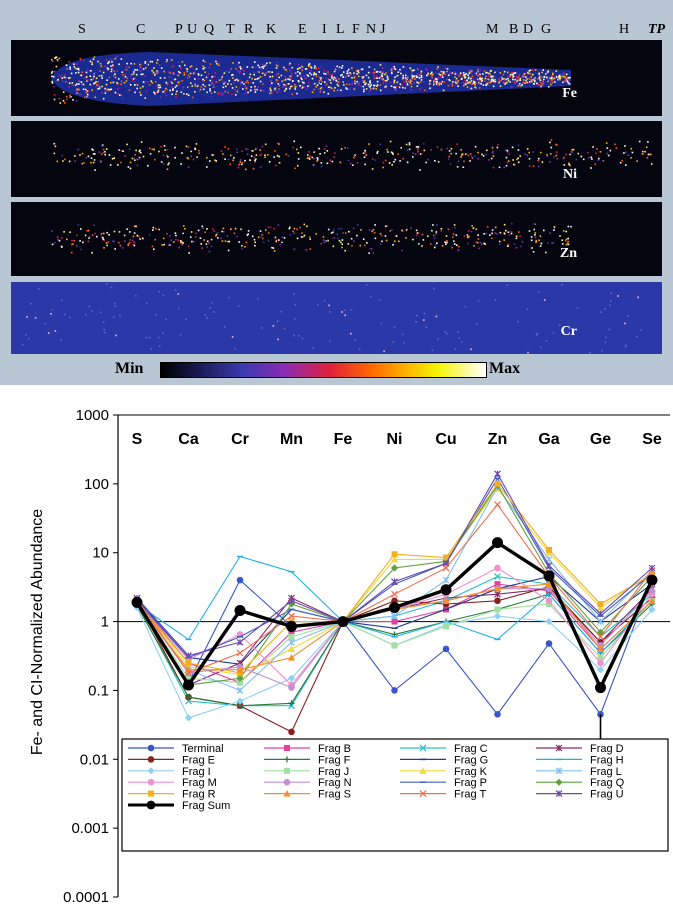  I want to click on zn-map-label: Zn, so click(568, 253).